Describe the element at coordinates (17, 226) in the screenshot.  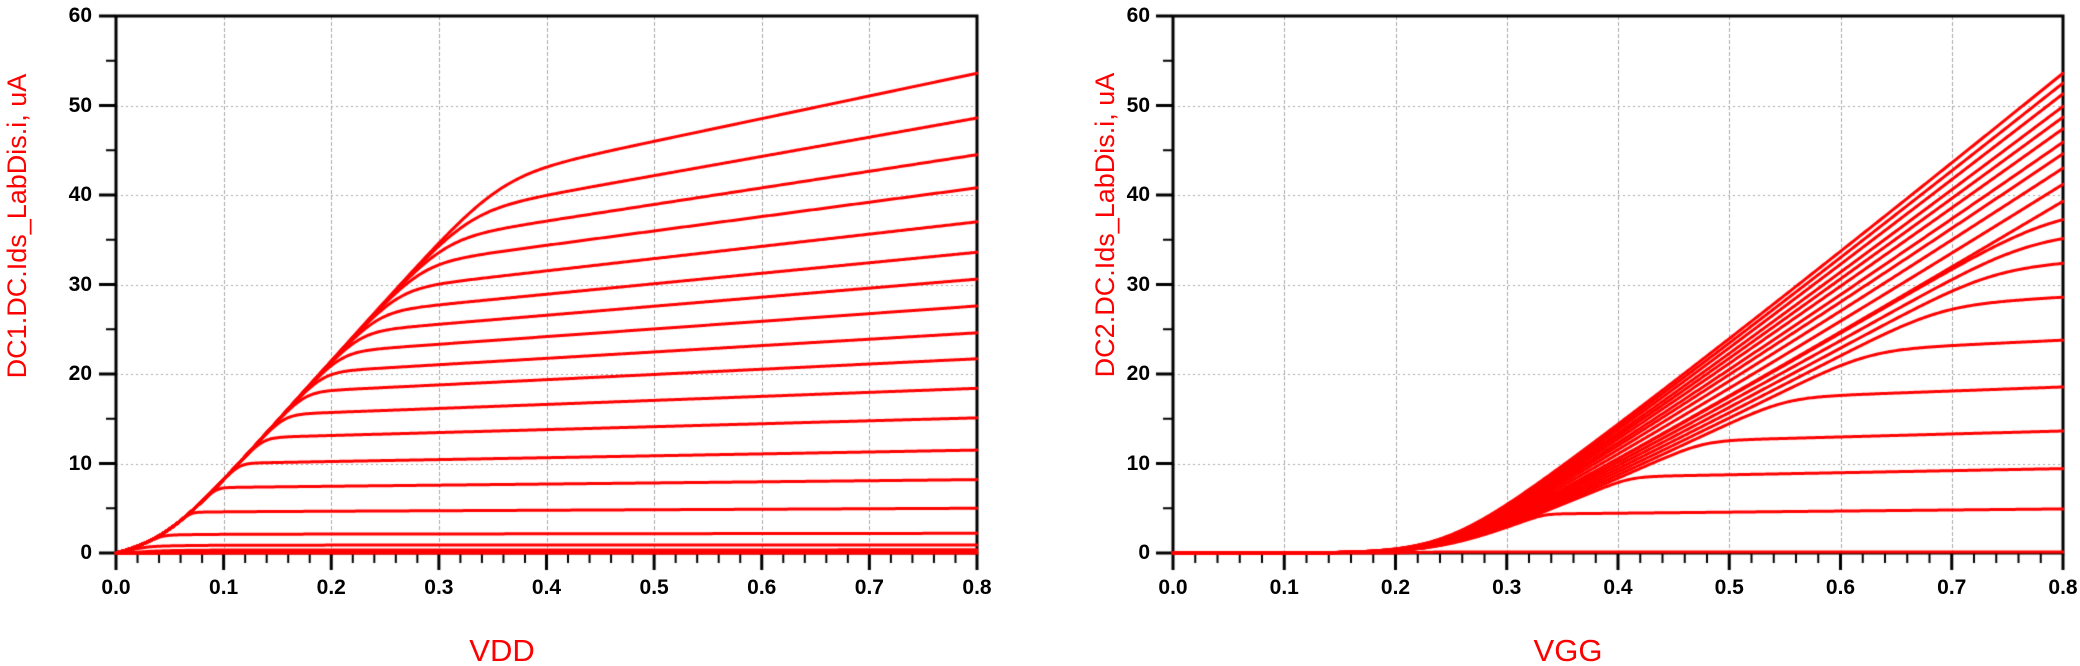
I see `left-chart-y-axis-title: DC1.DC.Ids_LabDis.i, uA` at that location.